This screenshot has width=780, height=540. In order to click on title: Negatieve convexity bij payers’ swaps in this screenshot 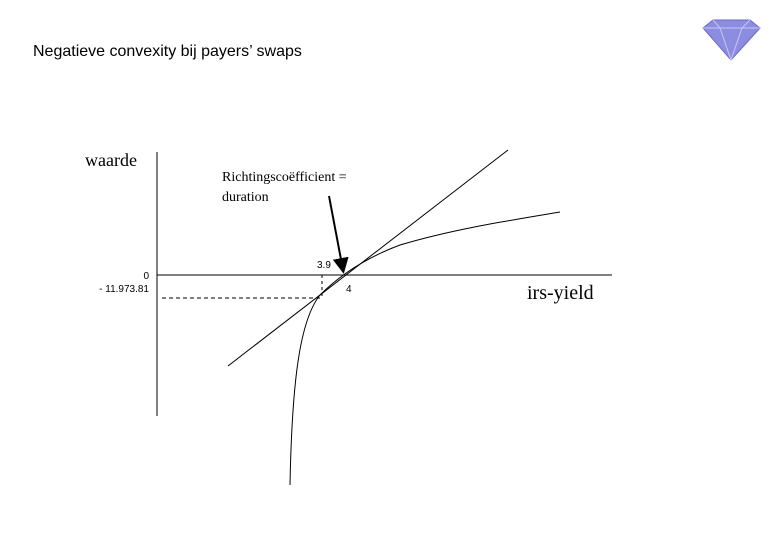, I will do `click(167, 51)`.